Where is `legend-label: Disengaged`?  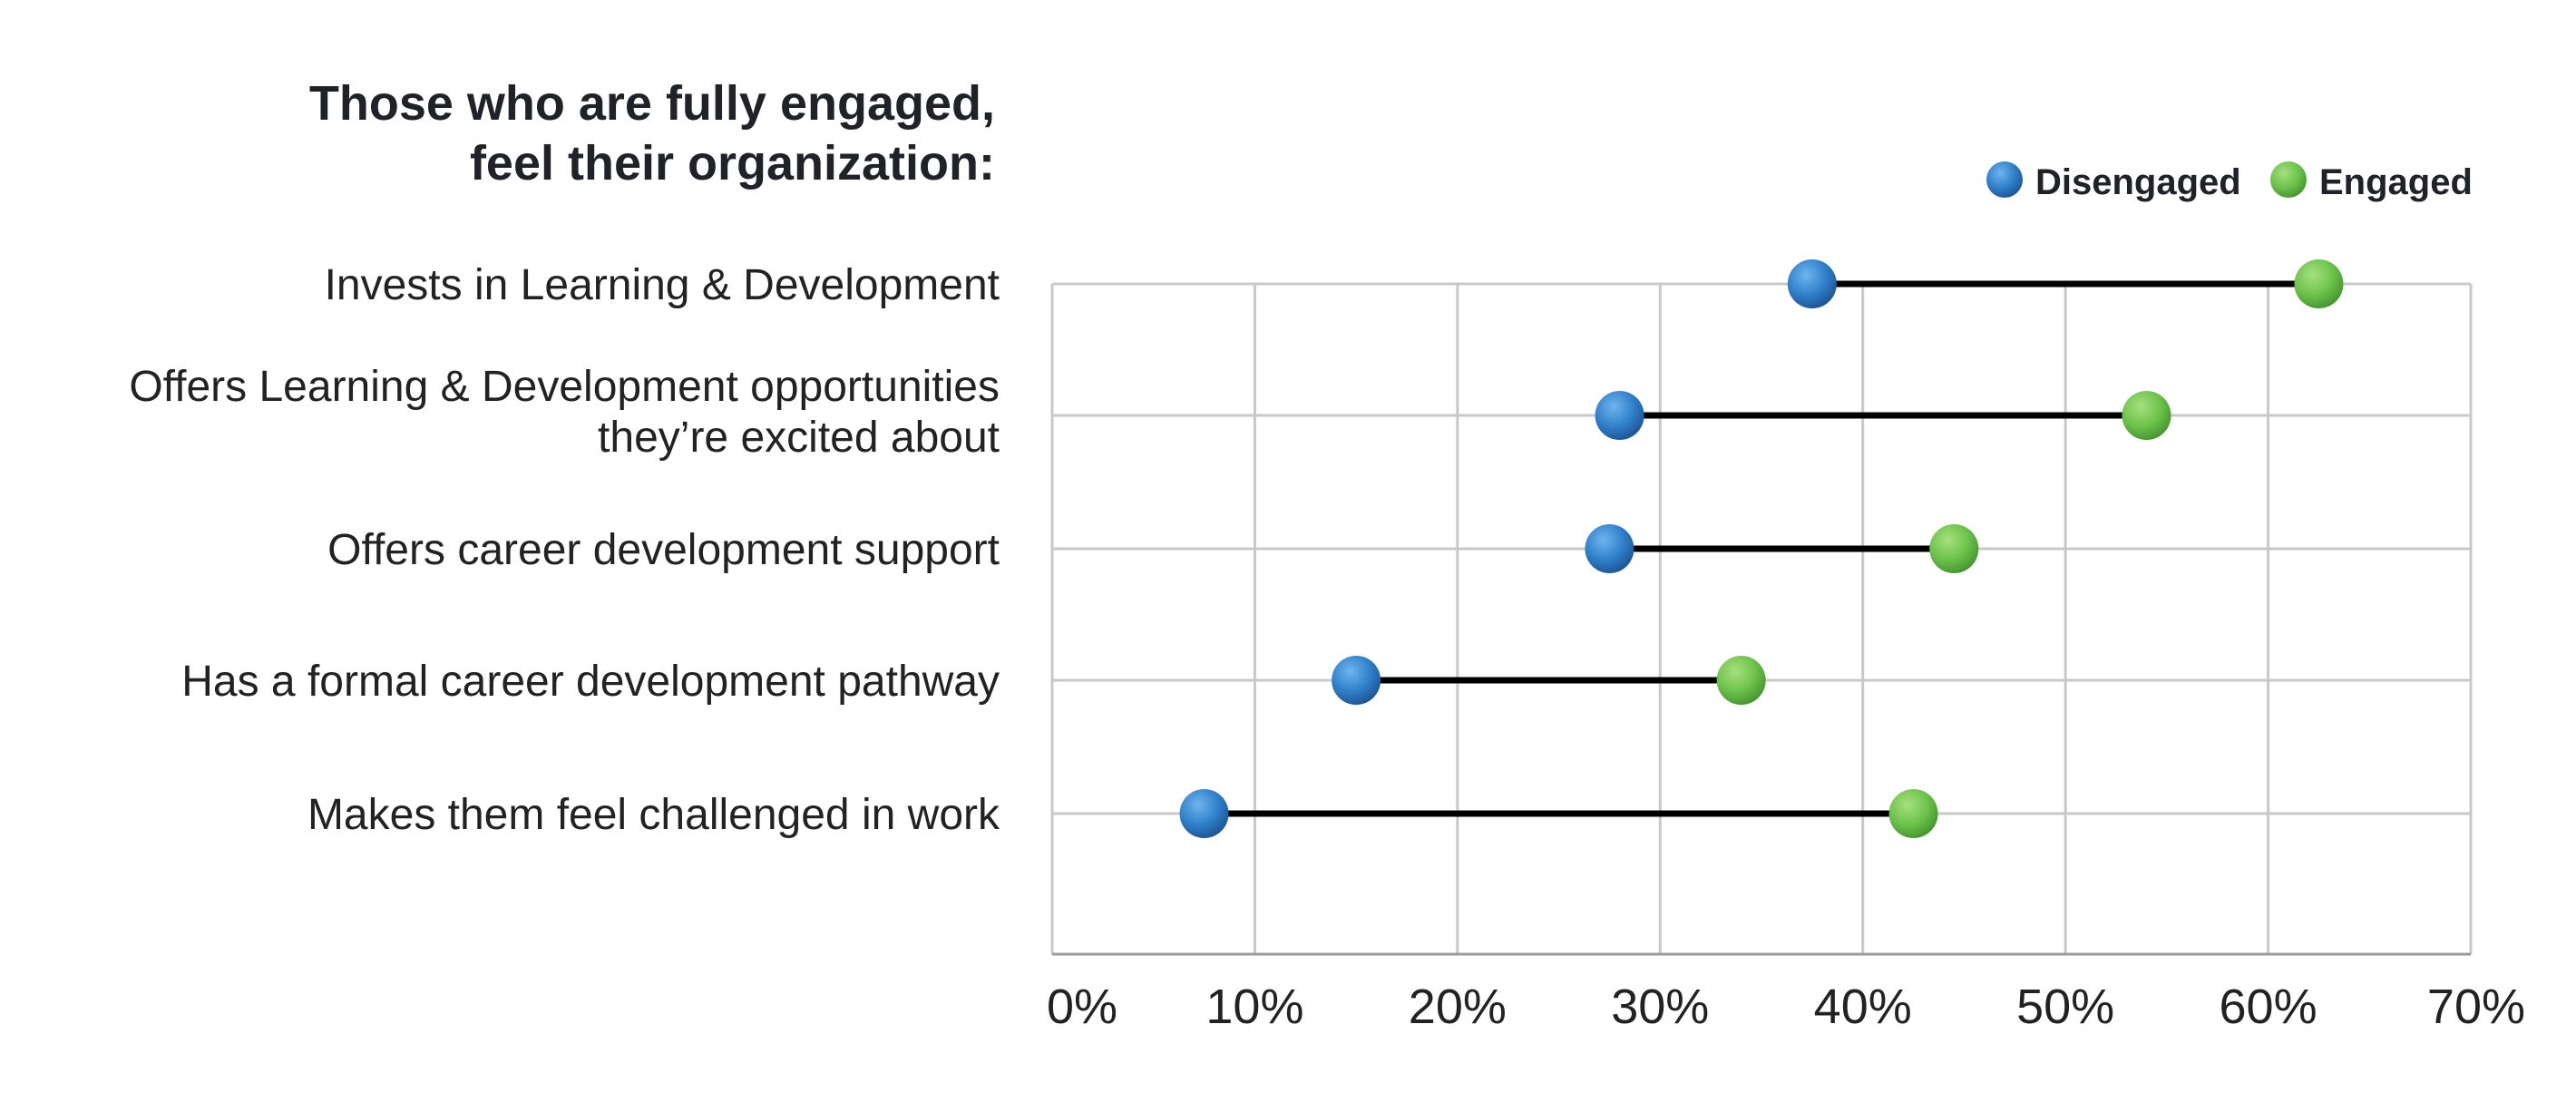 legend-label: Disengaged is located at coordinates (2138, 182).